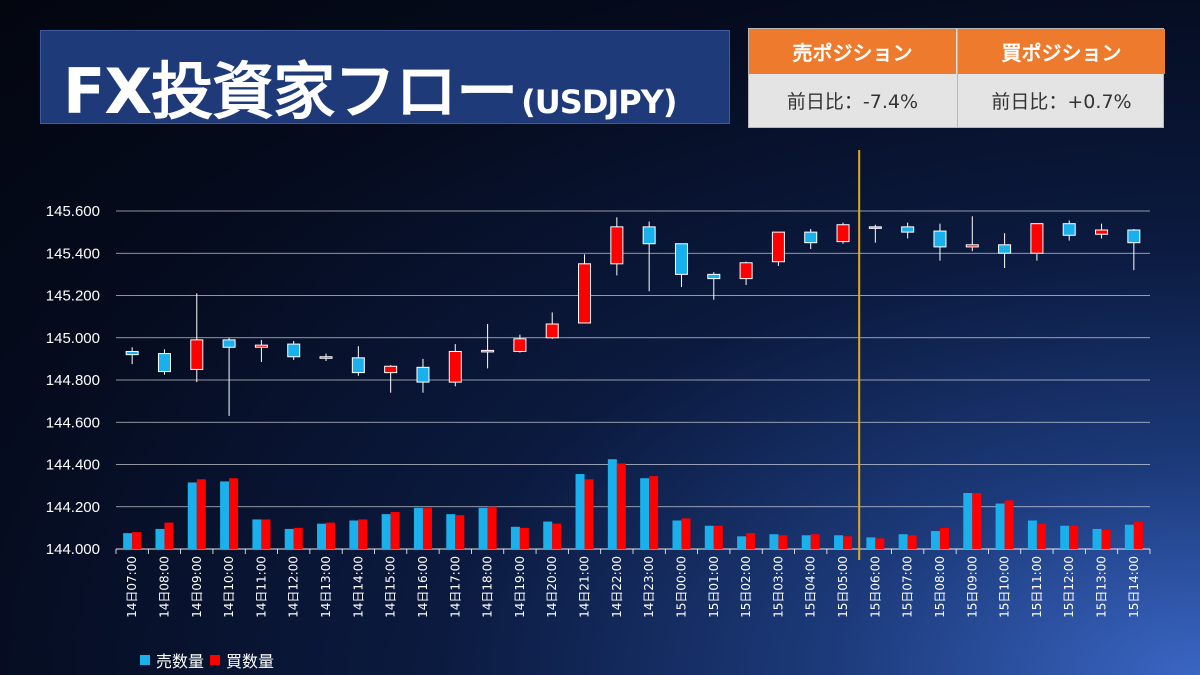  Describe the element at coordinates (552, 587) in the screenshot. I see `x-tick-label: 14日20:00` at that location.